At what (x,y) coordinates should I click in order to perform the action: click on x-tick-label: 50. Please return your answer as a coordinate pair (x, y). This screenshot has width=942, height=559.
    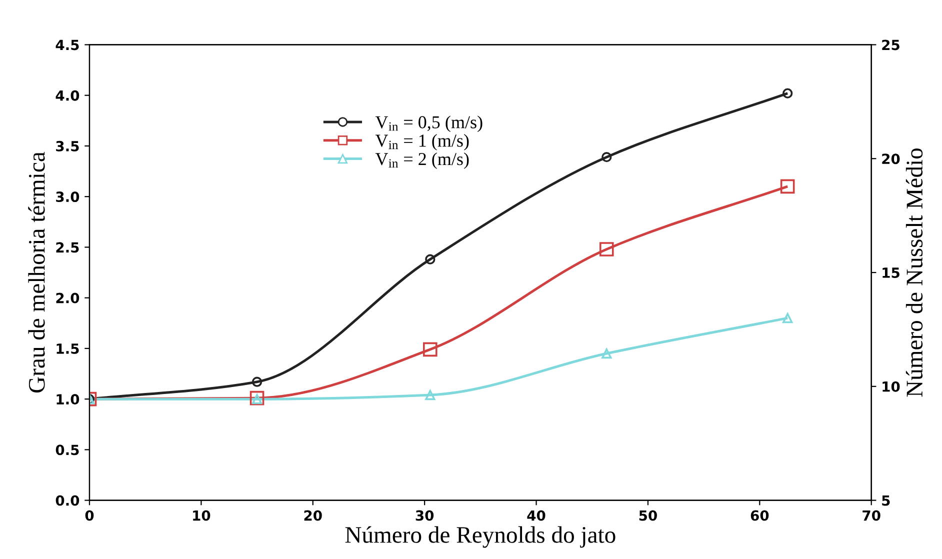
    Looking at the image, I should click on (648, 515).